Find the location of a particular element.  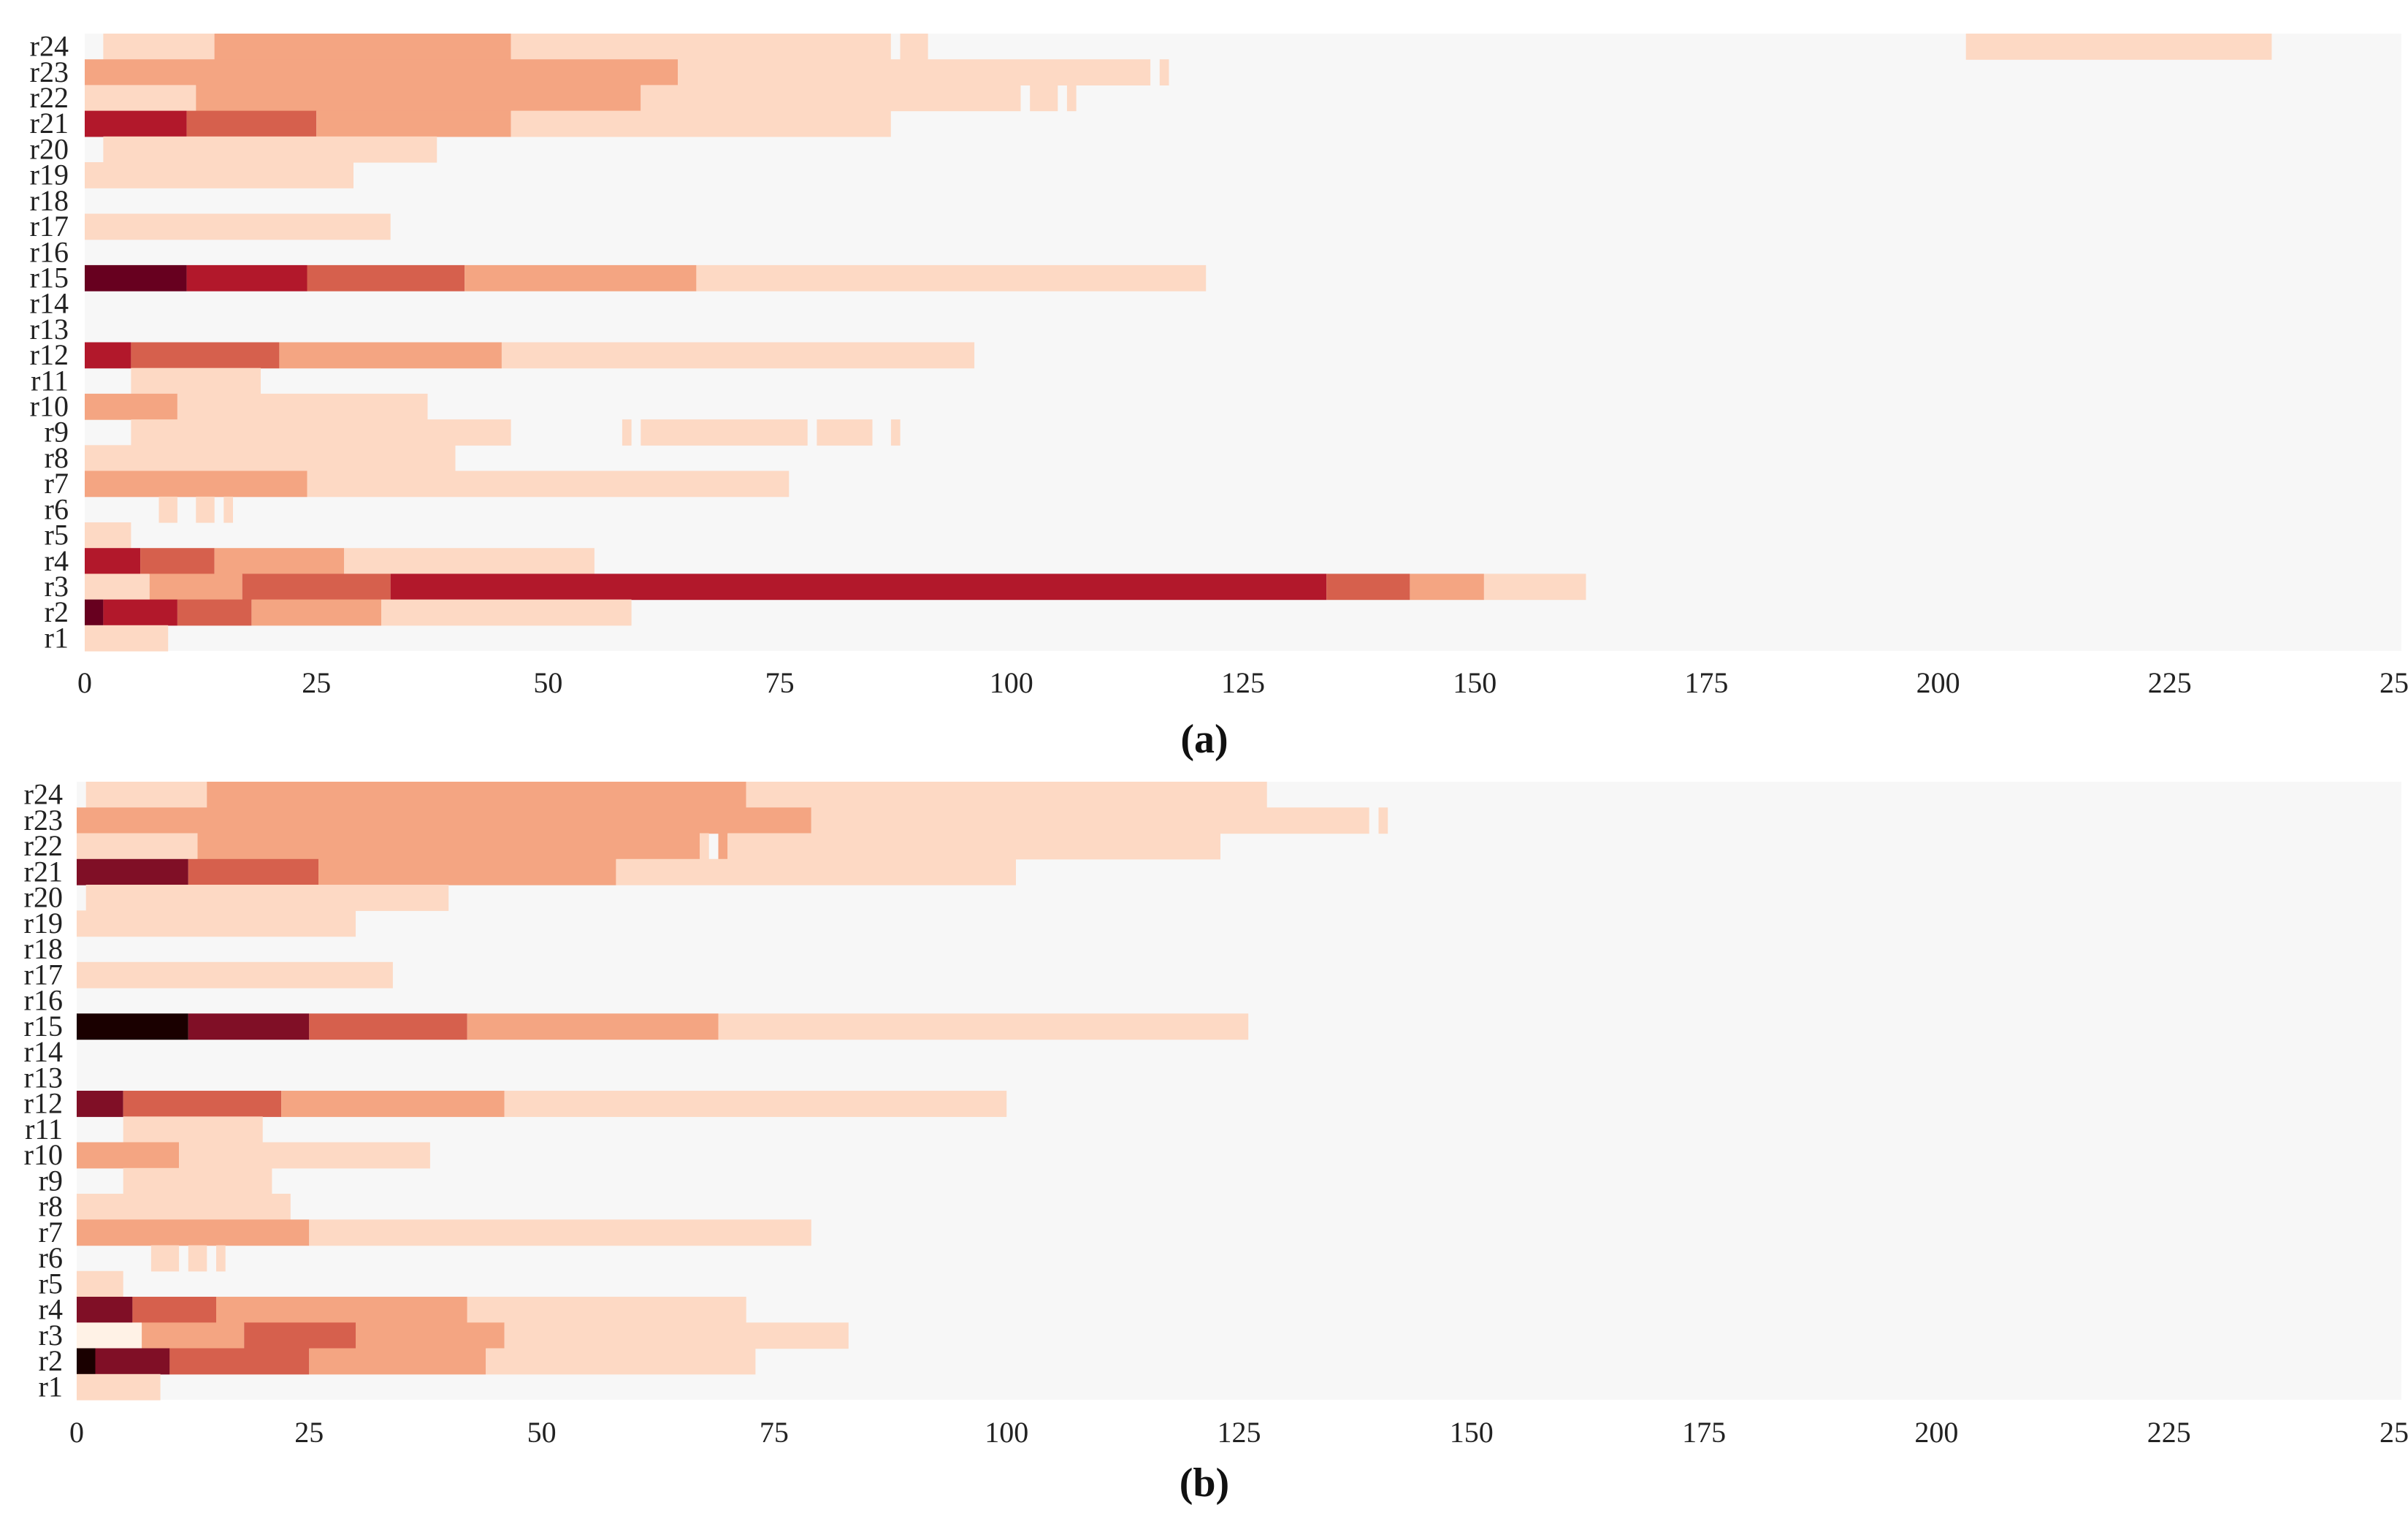

row-label-r3: r3 is located at coordinates (51, 1336).